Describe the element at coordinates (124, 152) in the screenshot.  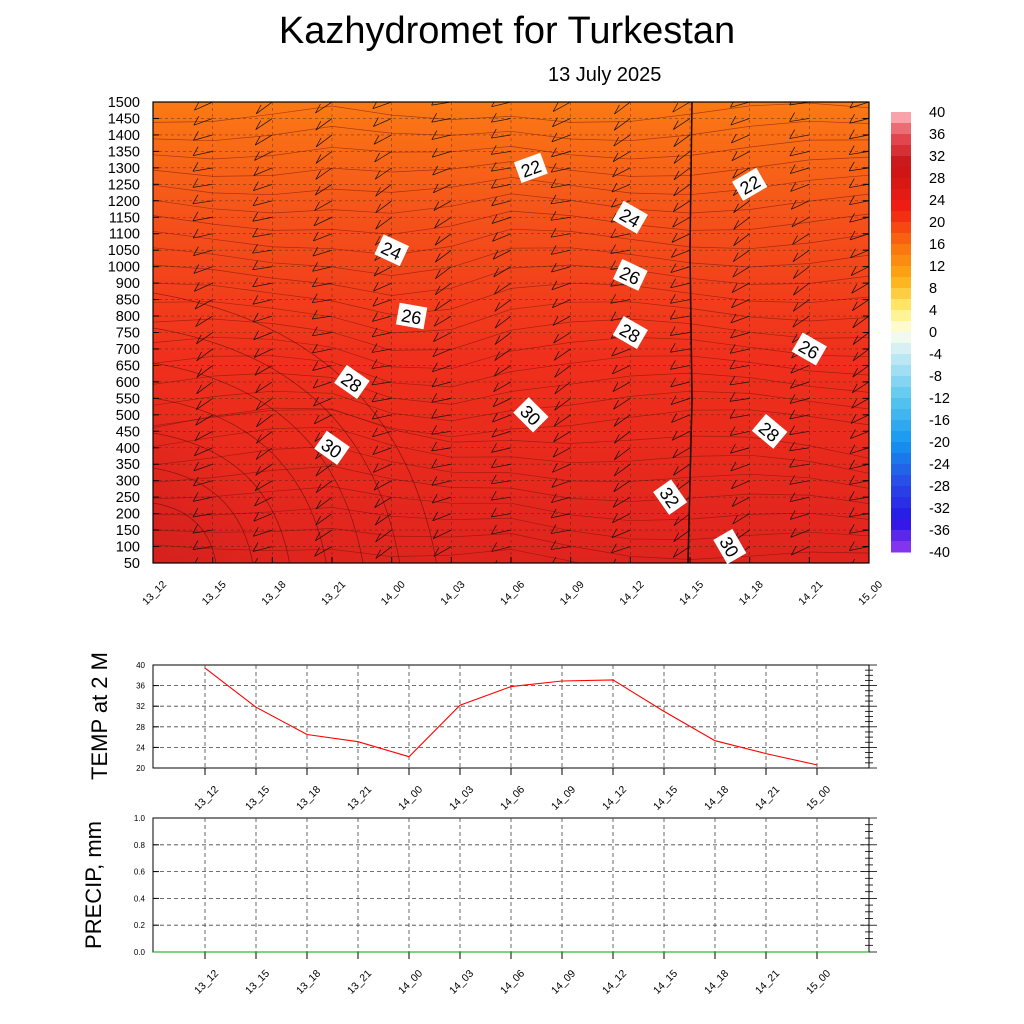
I see `y-tick-label: 1350` at that location.